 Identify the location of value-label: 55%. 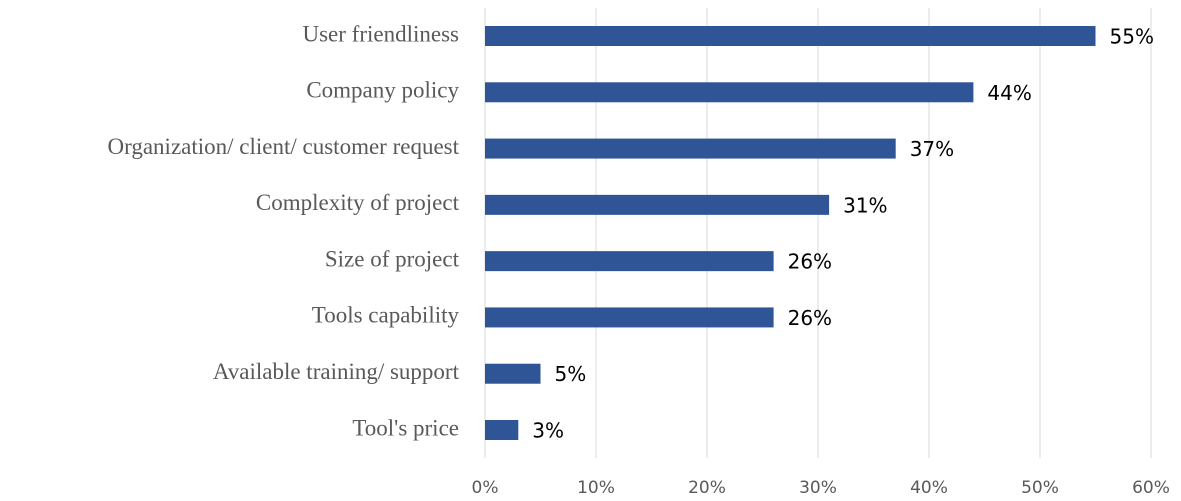
(1132, 37).